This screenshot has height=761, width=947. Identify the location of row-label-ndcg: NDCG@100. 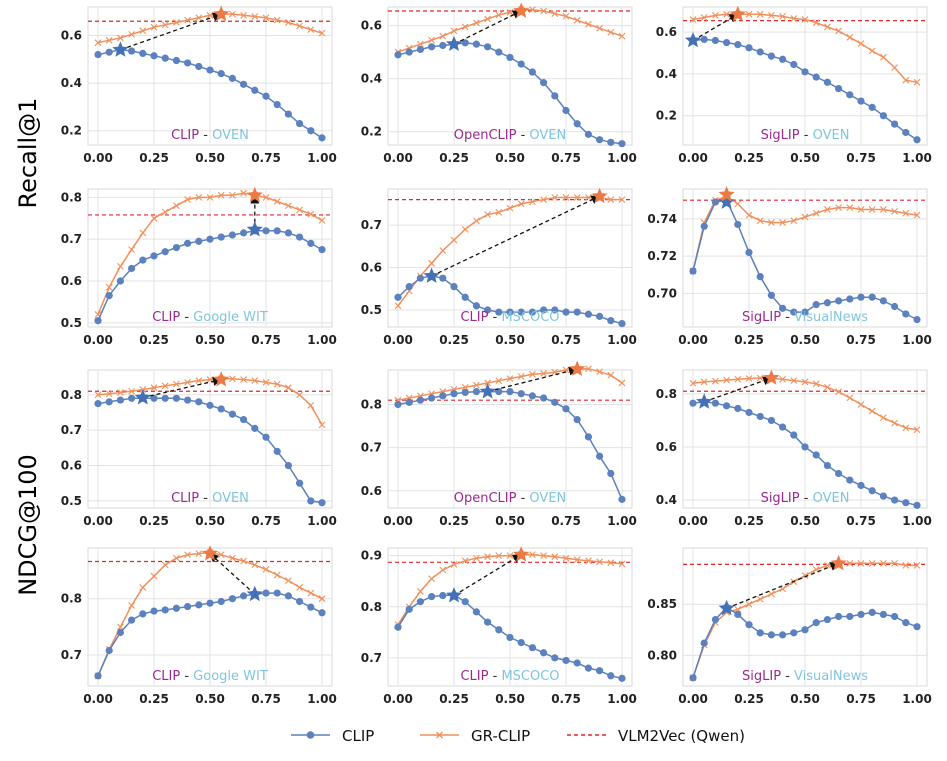
(28, 525).